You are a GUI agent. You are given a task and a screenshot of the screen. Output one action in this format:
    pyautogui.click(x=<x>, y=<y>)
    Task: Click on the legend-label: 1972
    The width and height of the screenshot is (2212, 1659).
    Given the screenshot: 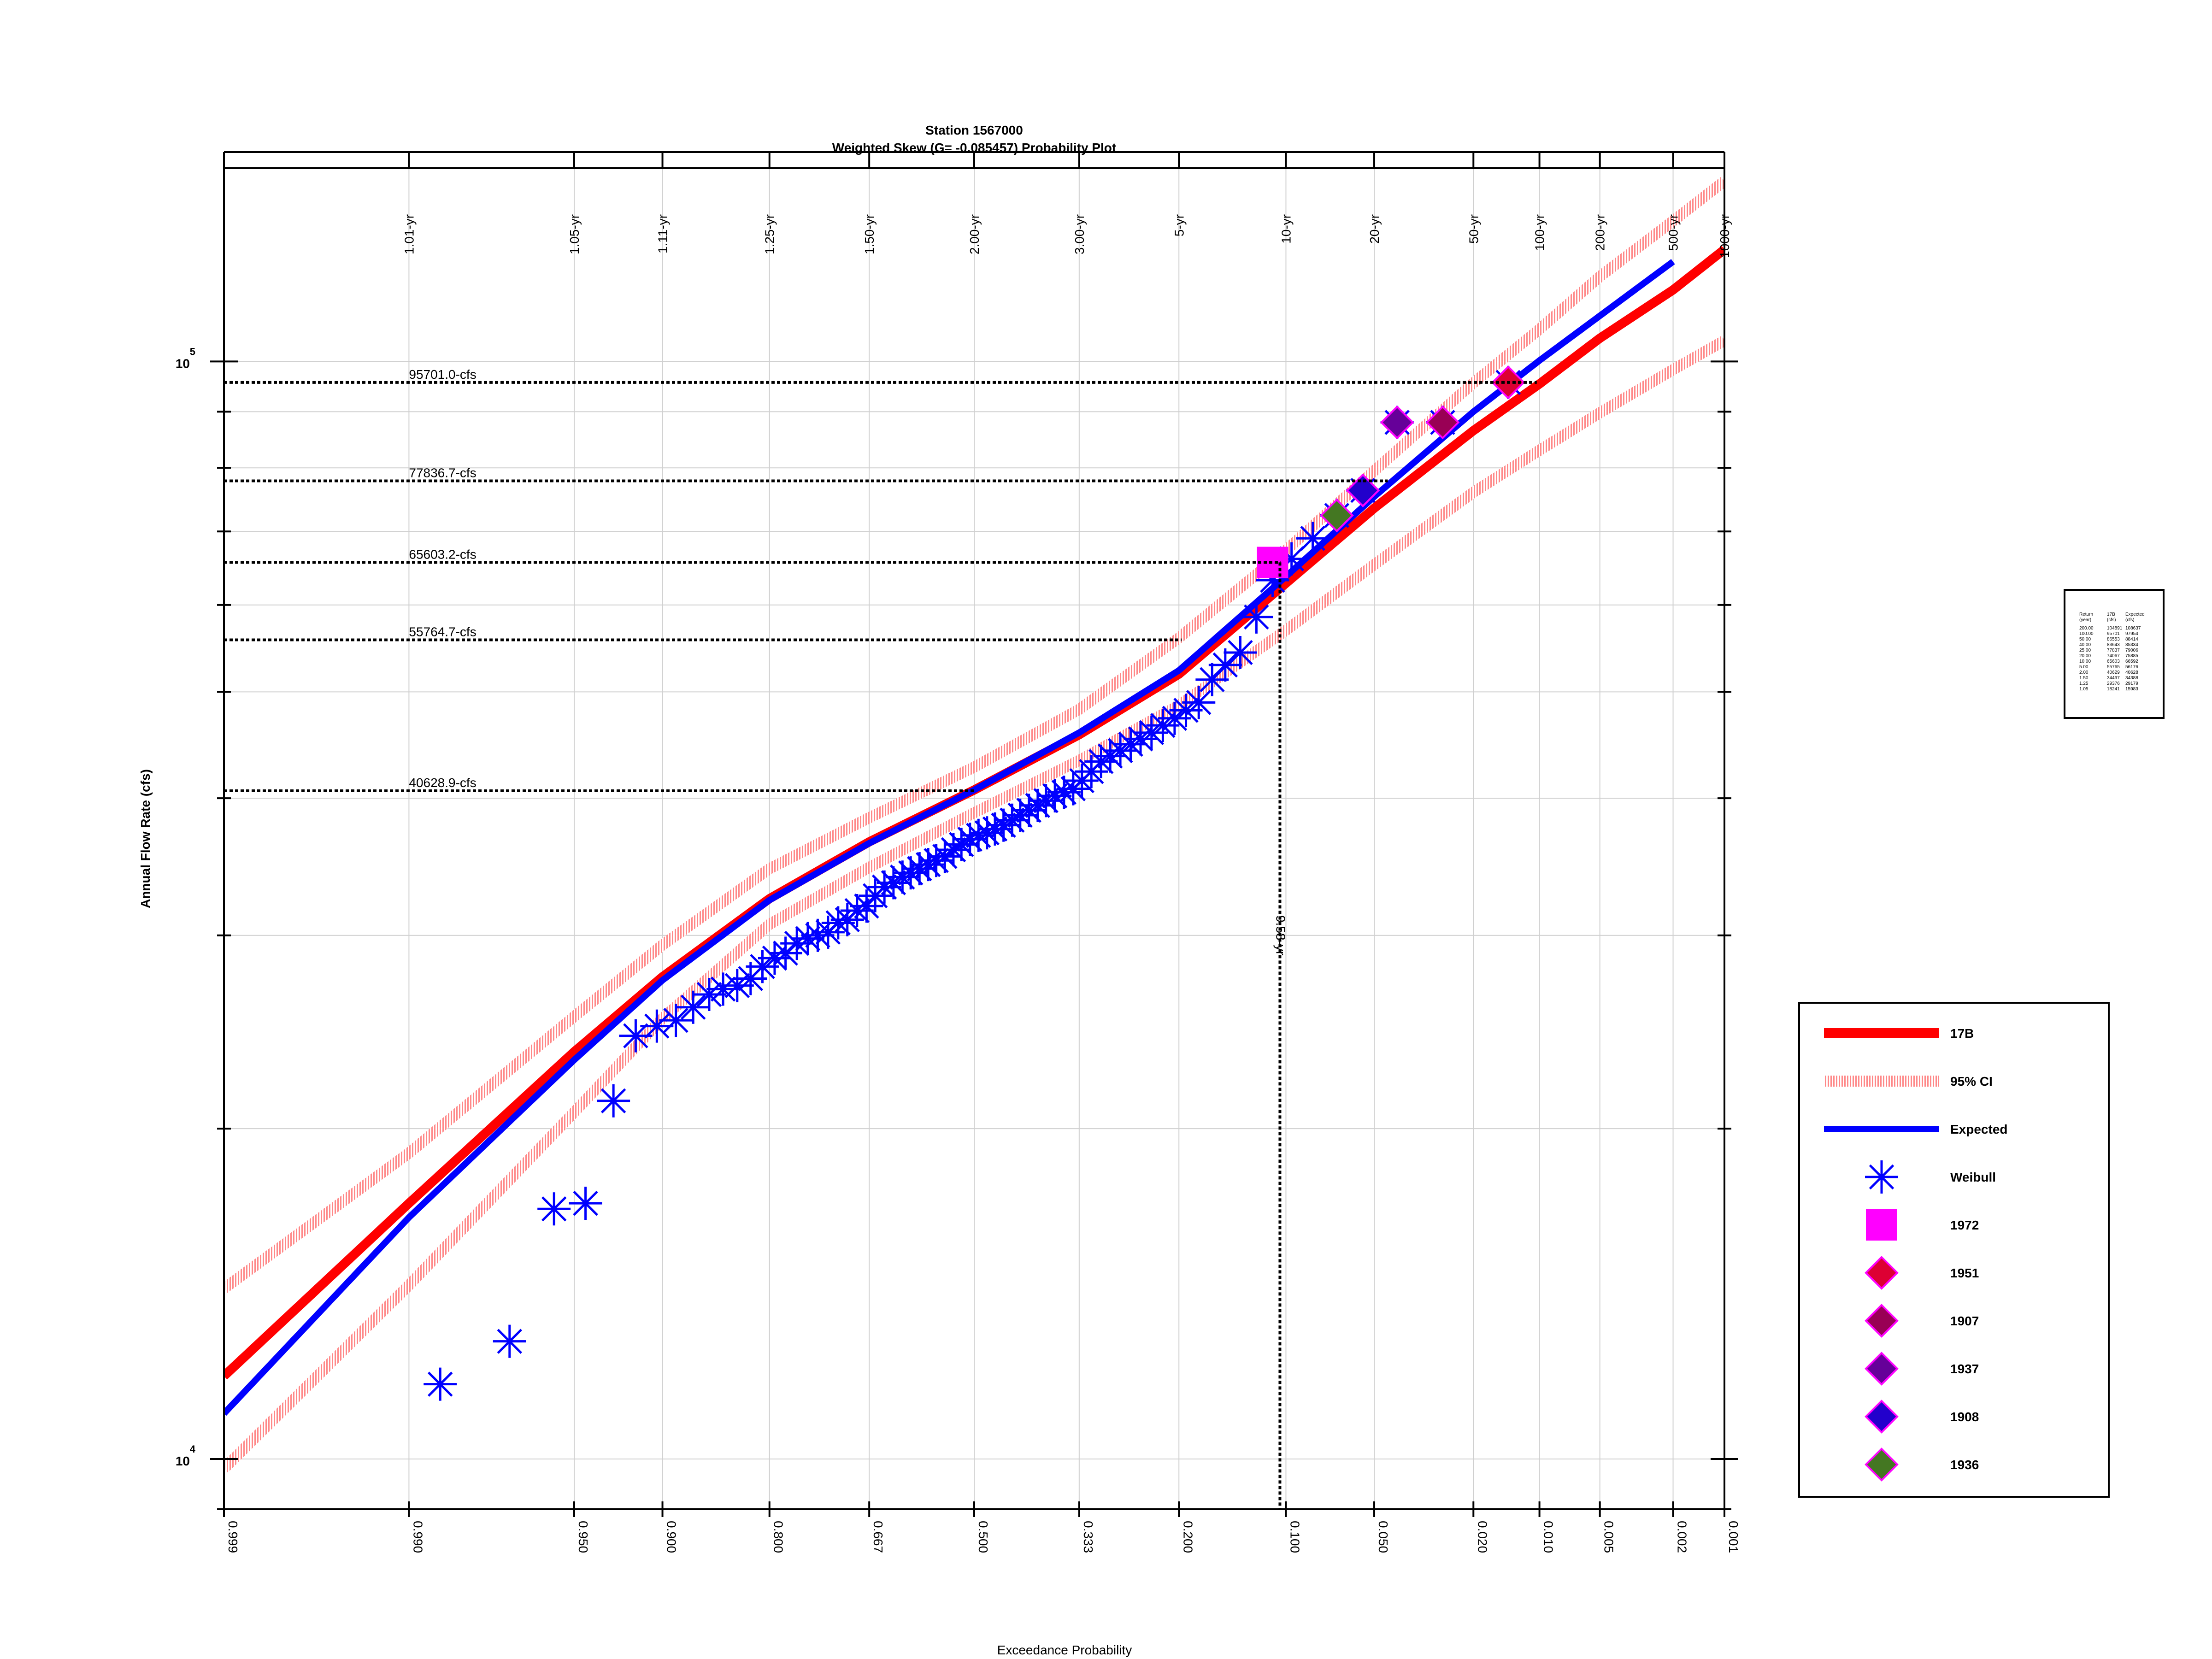 What is the action you would take?
    pyautogui.click(x=1964, y=1225)
    